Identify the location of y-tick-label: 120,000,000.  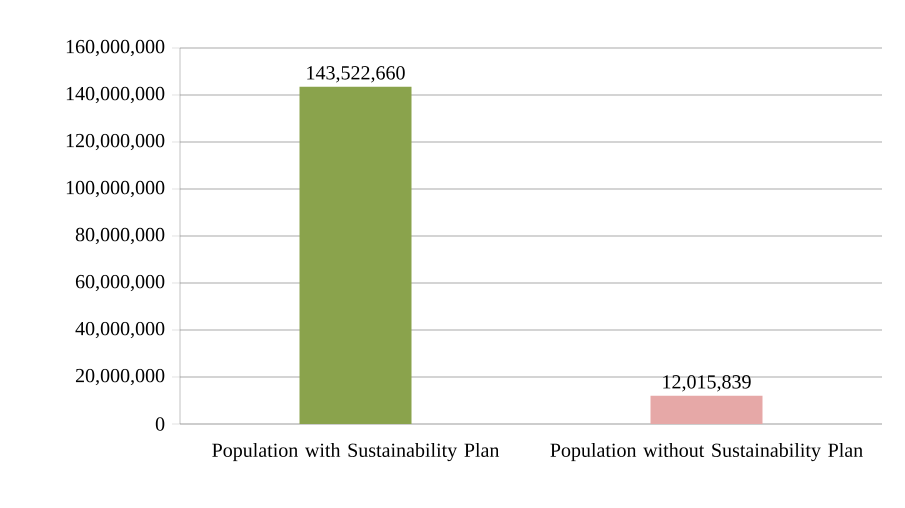
(115, 142).